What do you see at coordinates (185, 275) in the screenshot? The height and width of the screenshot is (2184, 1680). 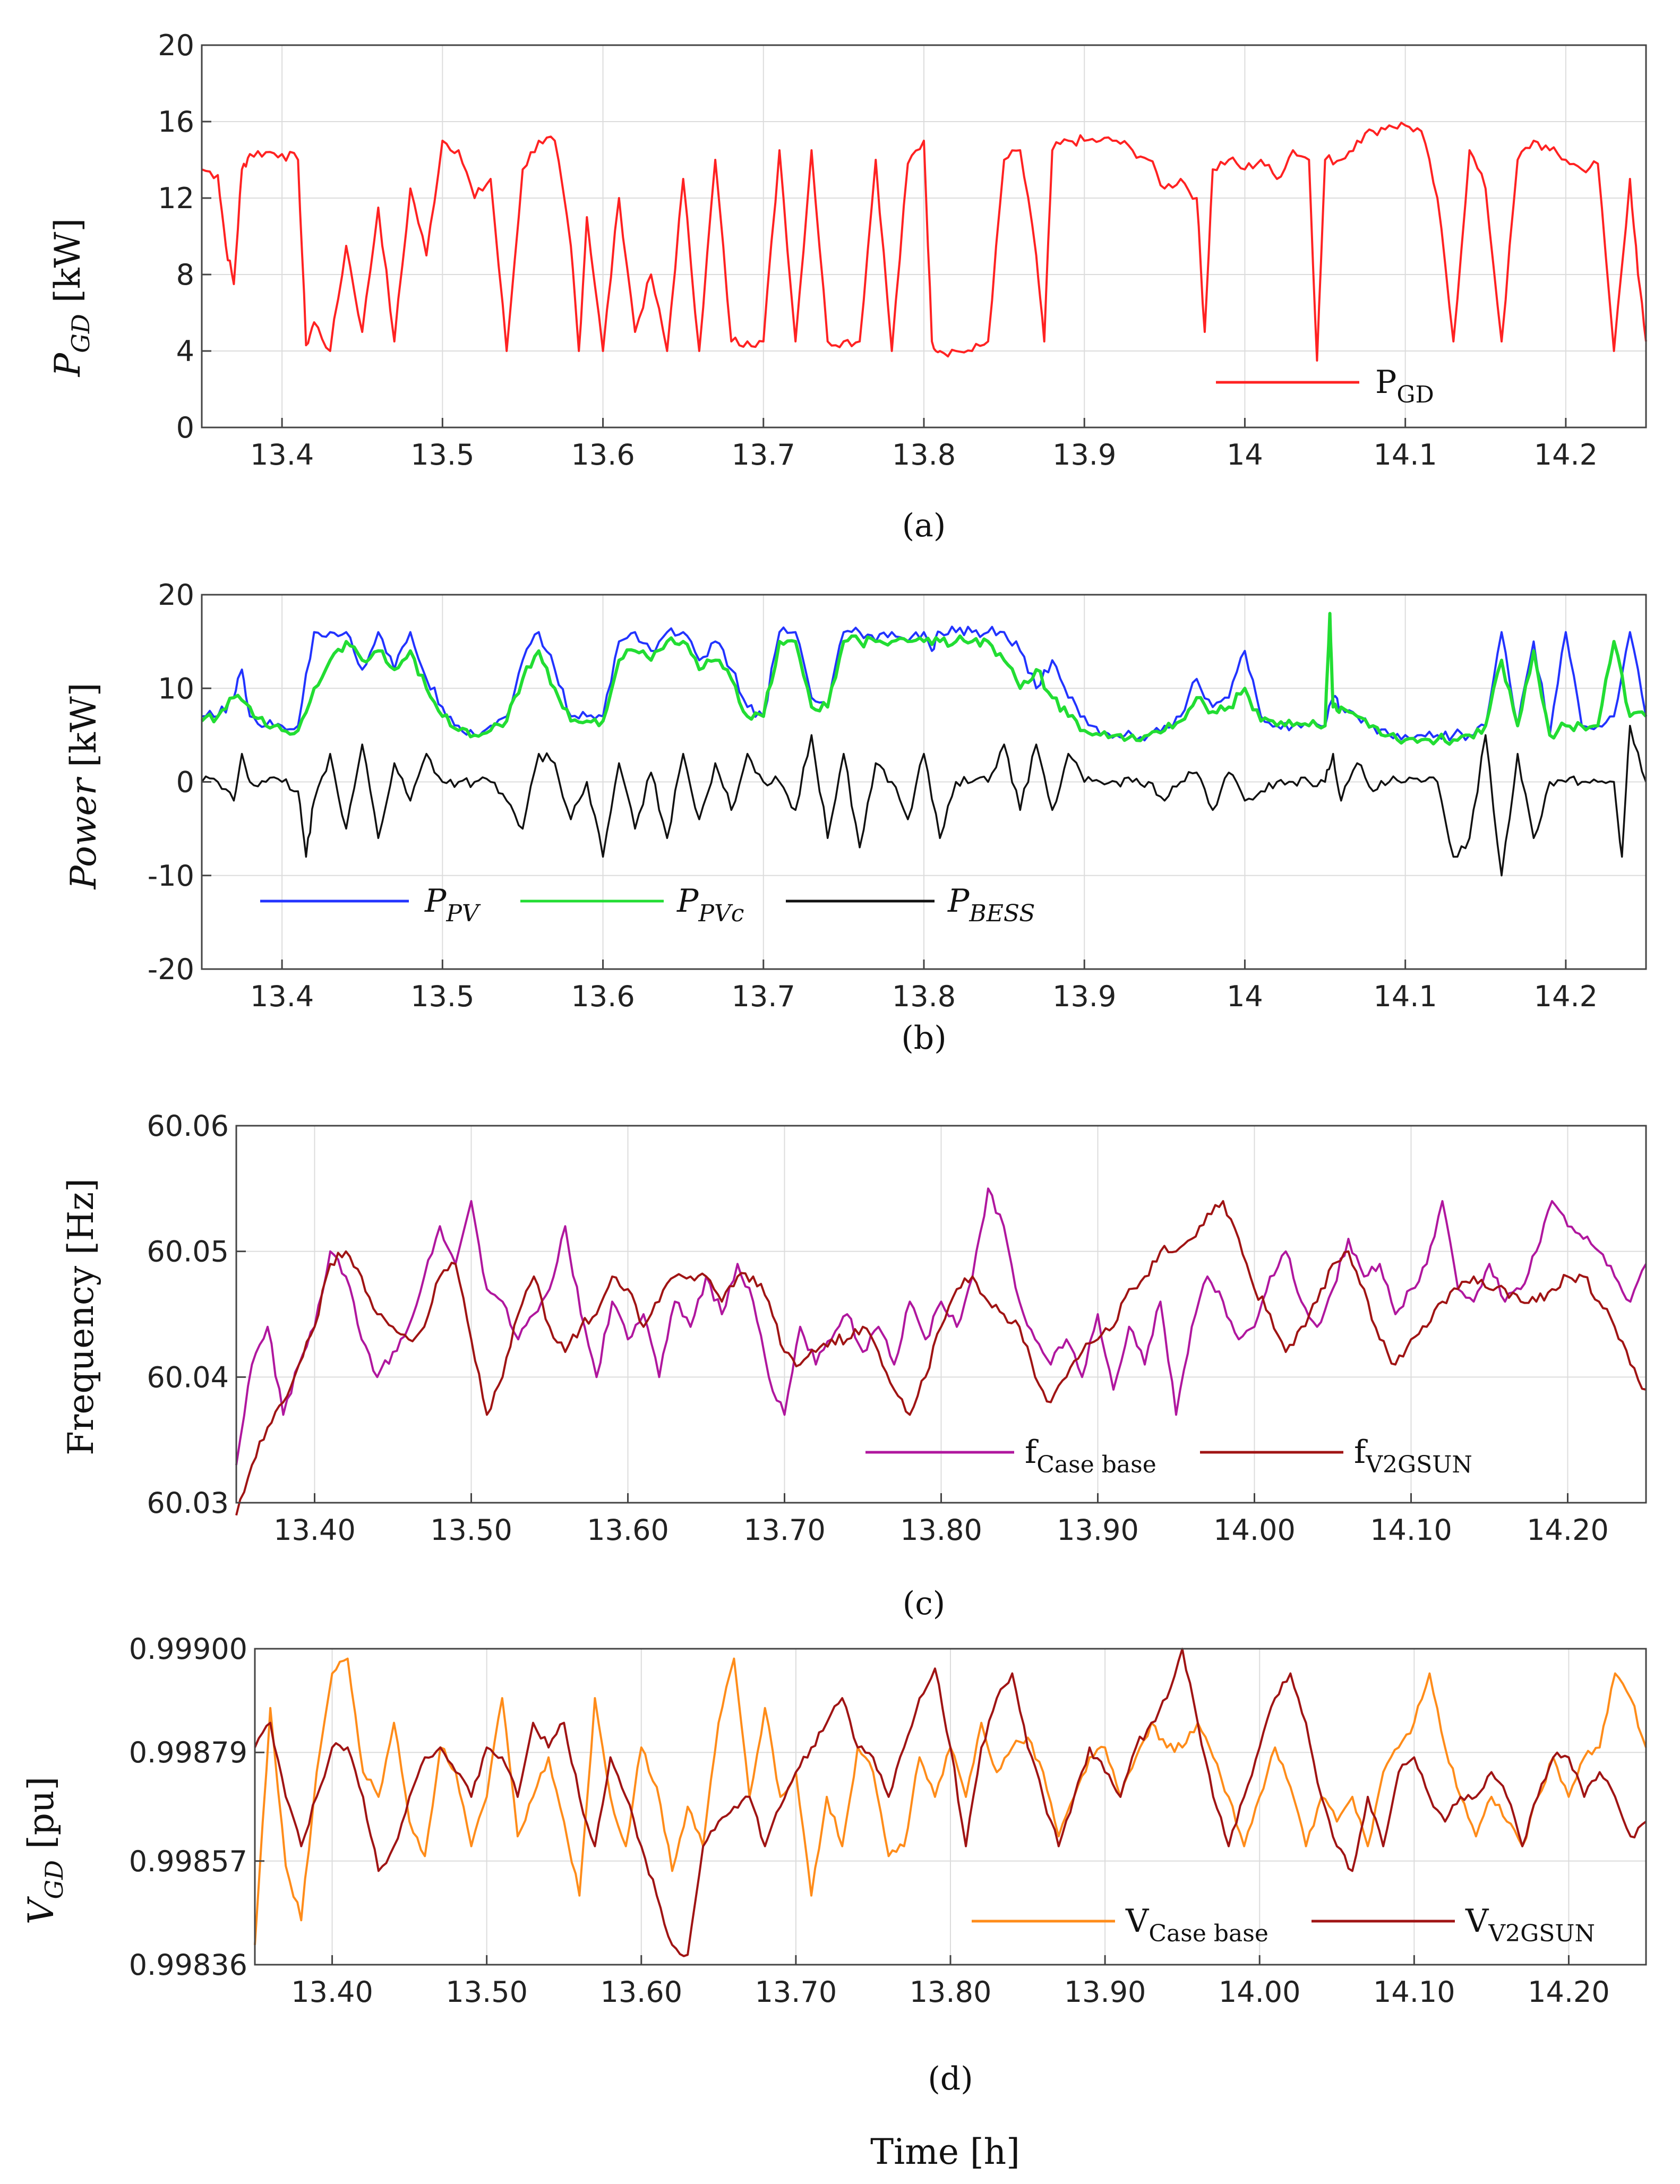 I see `panel-a-ytick-label: 8` at bounding box center [185, 275].